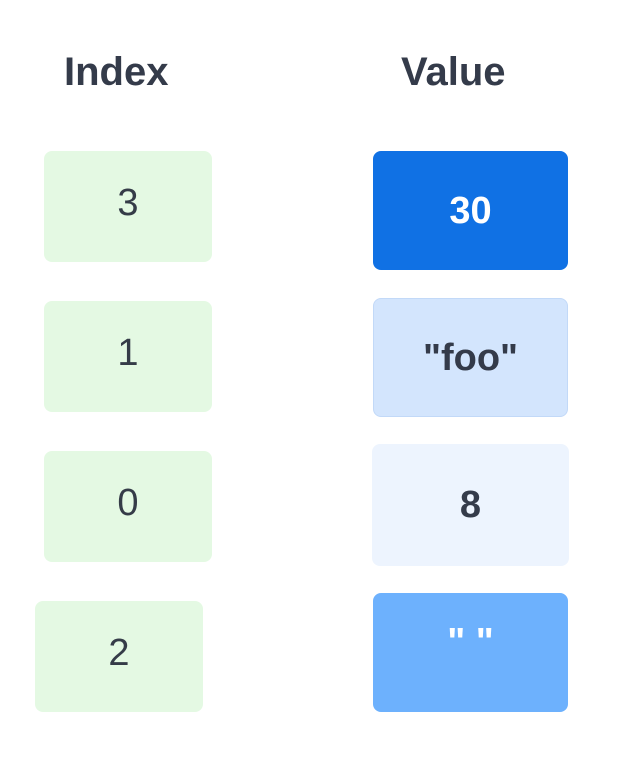 The height and width of the screenshot is (771, 626). What do you see at coordinates (116, 72) in the screenshot?
I see `index-column-header: Index` at bounding box center [116, 72].